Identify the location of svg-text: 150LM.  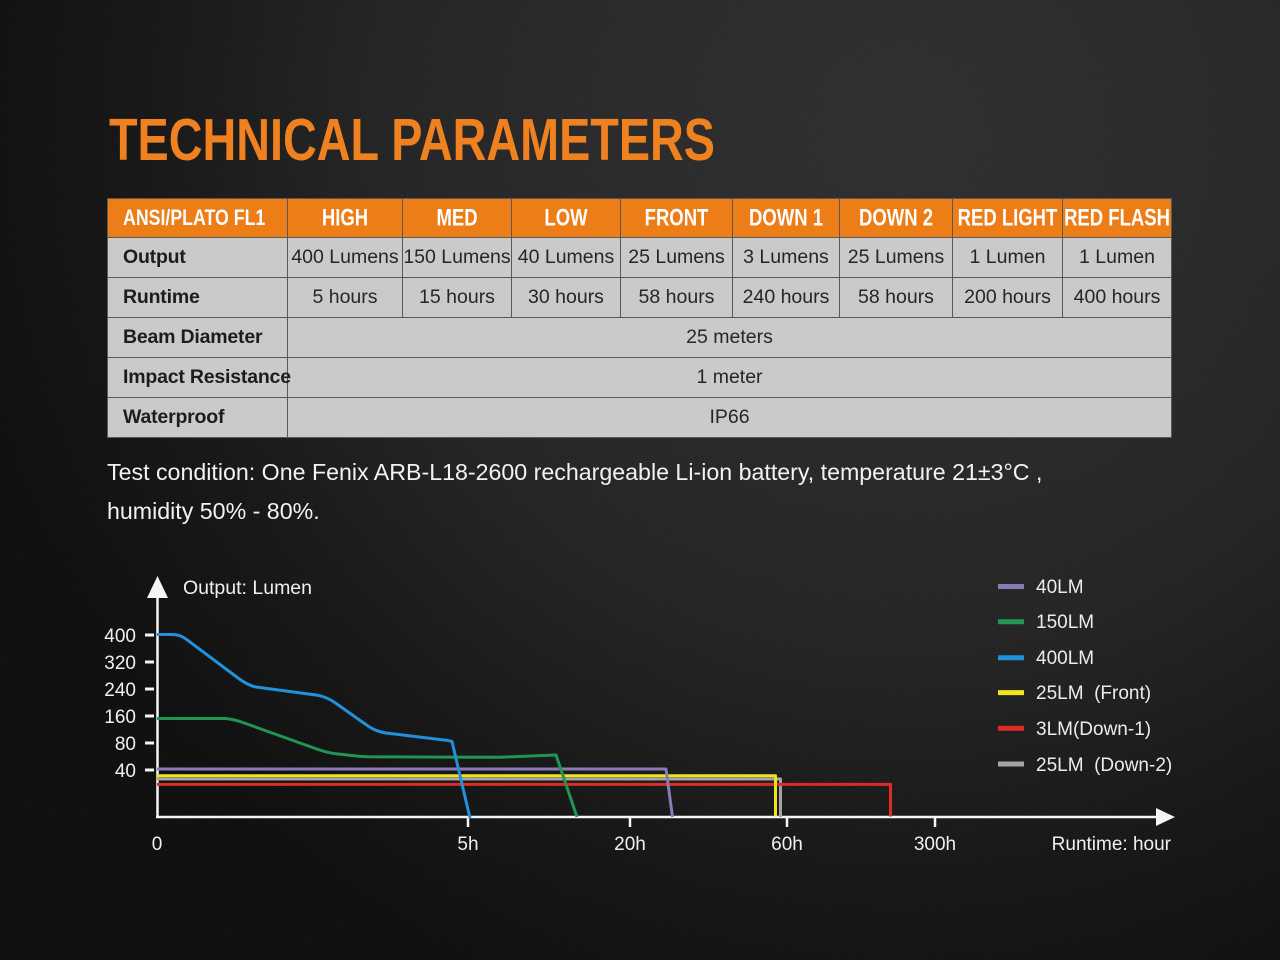
(1065, 622).